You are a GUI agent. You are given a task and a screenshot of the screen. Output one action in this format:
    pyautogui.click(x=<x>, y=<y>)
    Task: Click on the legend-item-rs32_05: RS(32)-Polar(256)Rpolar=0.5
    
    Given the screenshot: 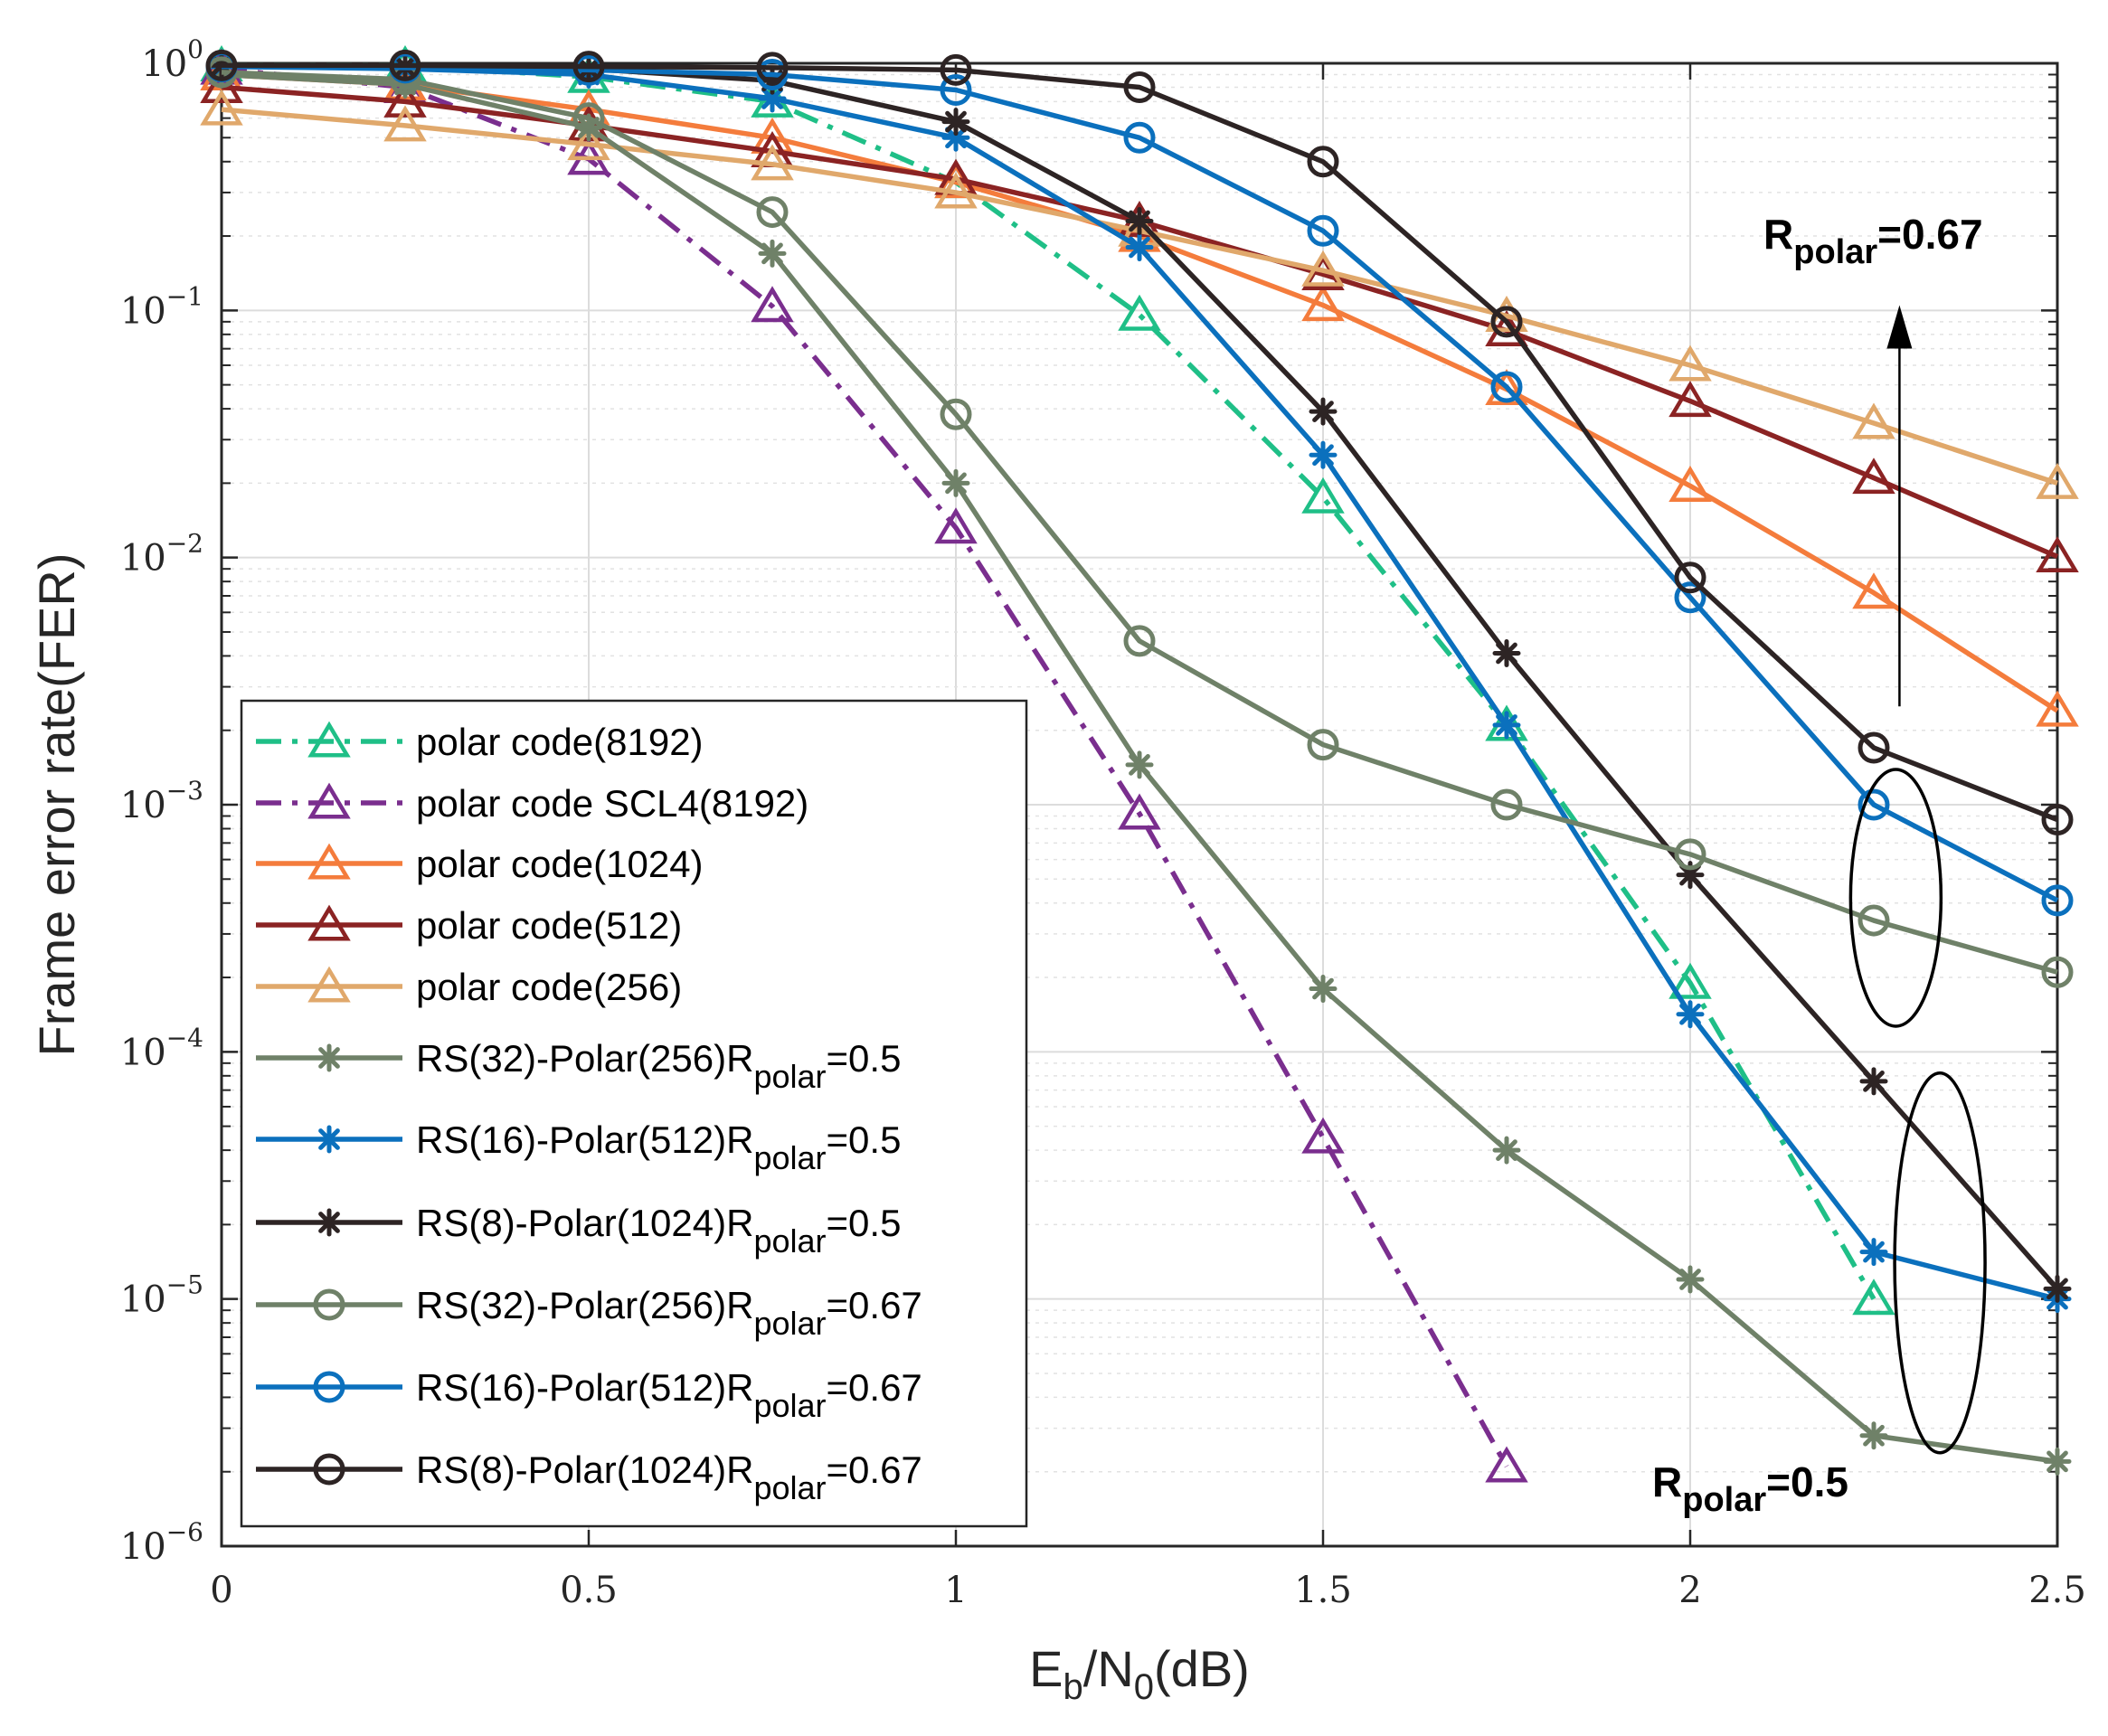 What is the action you would take?
    pyautogui.click(x=578, y=1066)
    